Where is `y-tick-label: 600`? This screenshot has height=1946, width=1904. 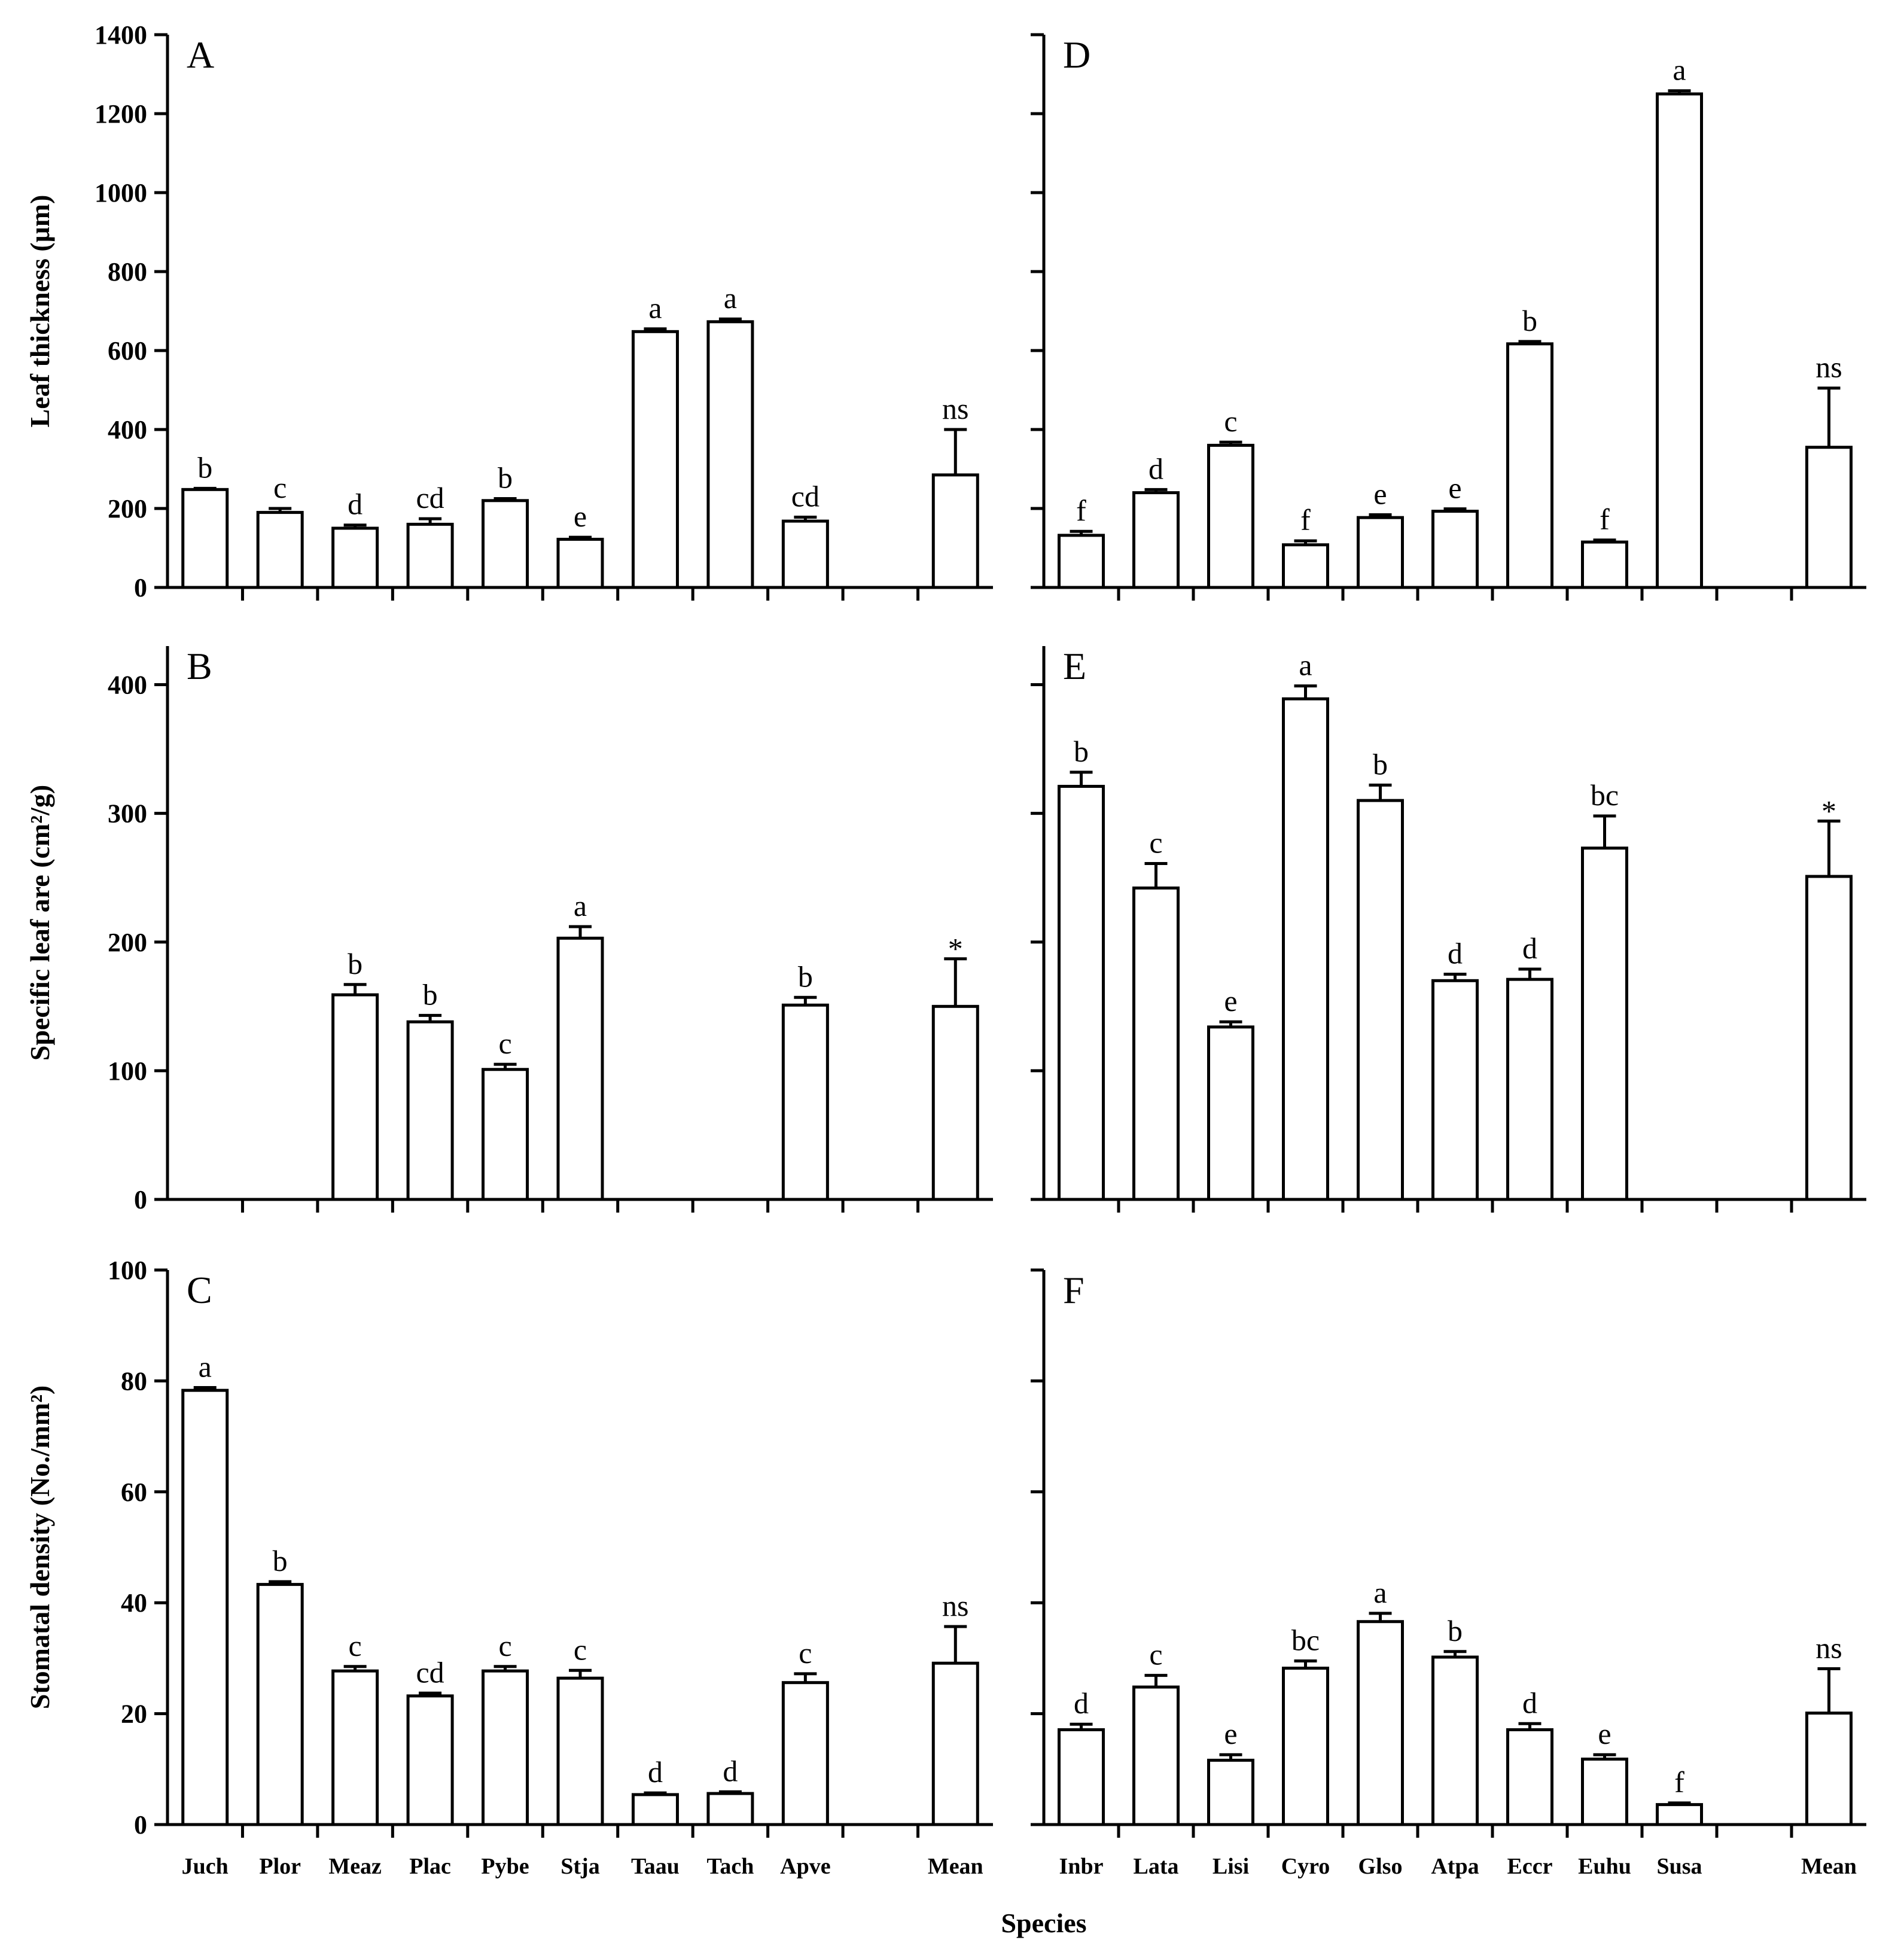
y-tick-label: 600 is located at coordinates (127, 351).